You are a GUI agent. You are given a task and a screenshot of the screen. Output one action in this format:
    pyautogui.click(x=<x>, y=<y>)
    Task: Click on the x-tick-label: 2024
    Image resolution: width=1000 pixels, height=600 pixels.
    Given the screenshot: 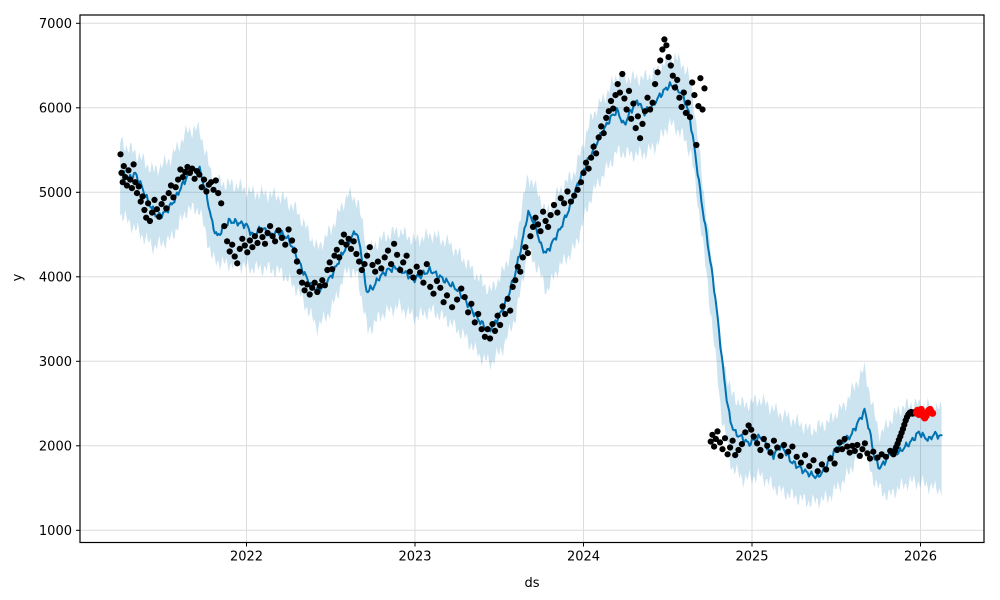 What is the action you would take?
    pyautogui.click(x=583, y=557)
    